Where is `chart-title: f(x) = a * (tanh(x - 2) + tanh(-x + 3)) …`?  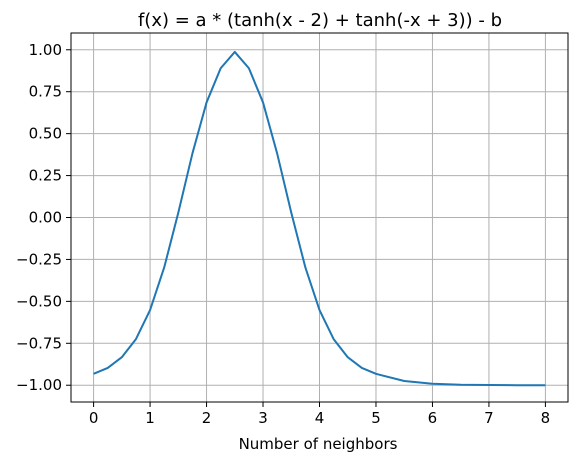
chart-title: f(x) = a * (tanh(x - 2) + tanh(-x + 3)) … is located at coordinates (320, 20).